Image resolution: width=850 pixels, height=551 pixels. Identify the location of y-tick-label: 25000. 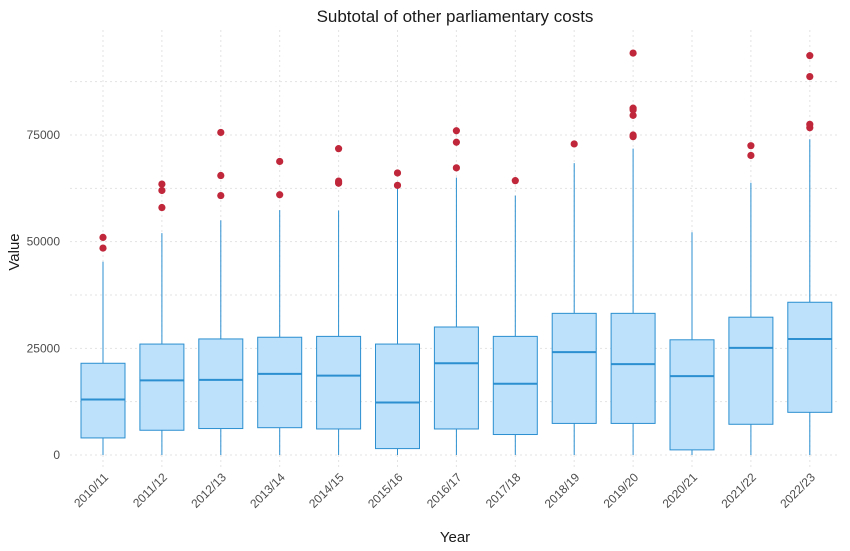
(44, 348).